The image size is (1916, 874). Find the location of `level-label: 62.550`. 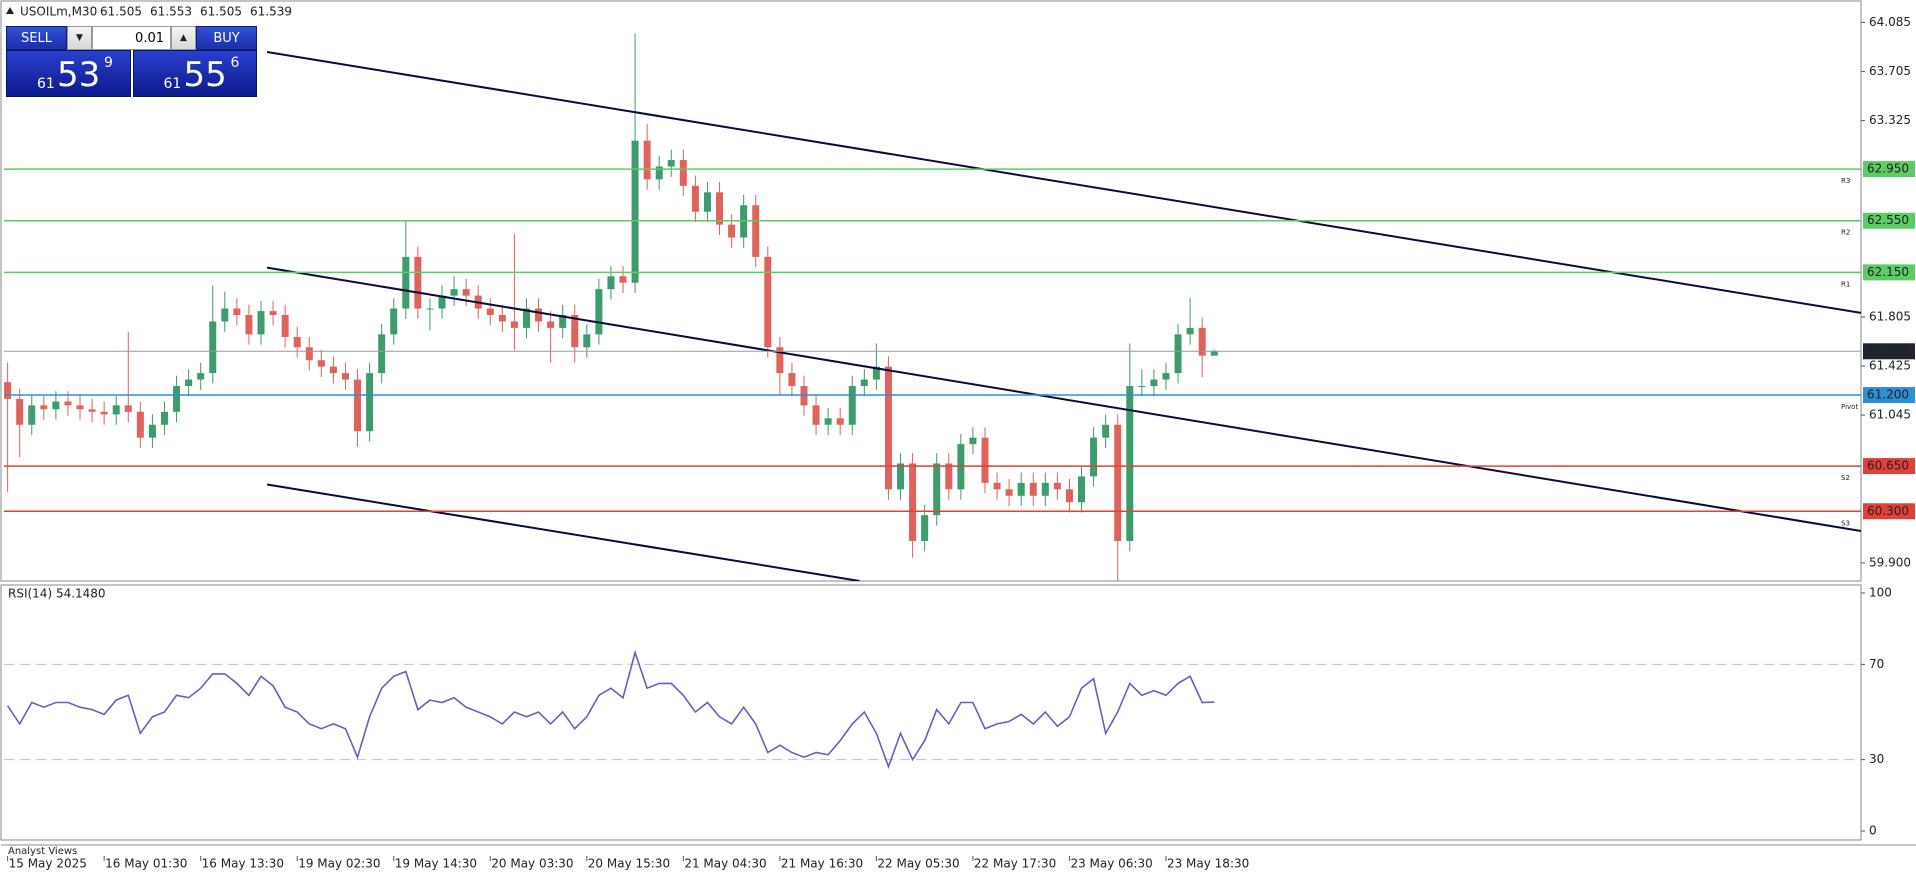

level-label: 62.550 is located at coordinates (1888, 220).